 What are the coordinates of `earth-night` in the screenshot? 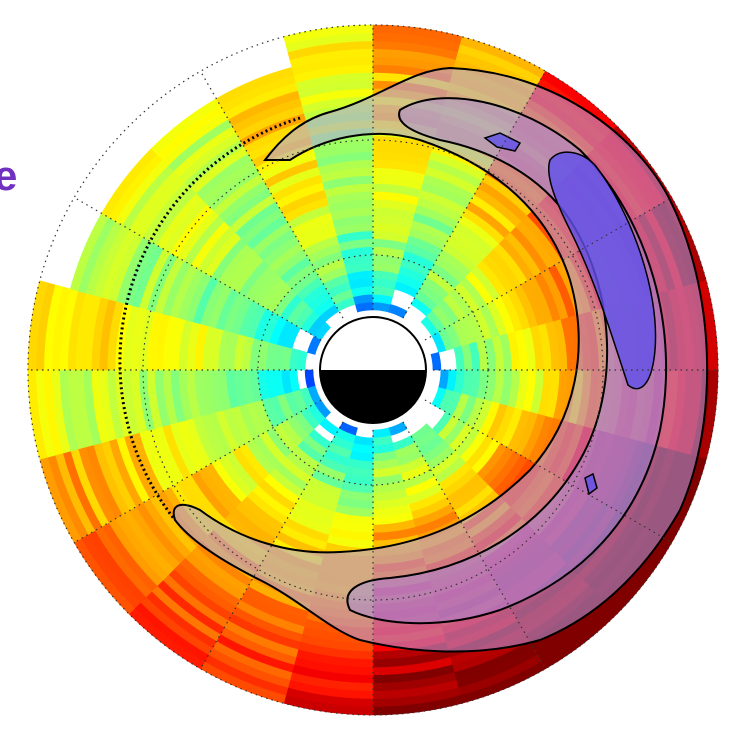 It's located at (373, 396).